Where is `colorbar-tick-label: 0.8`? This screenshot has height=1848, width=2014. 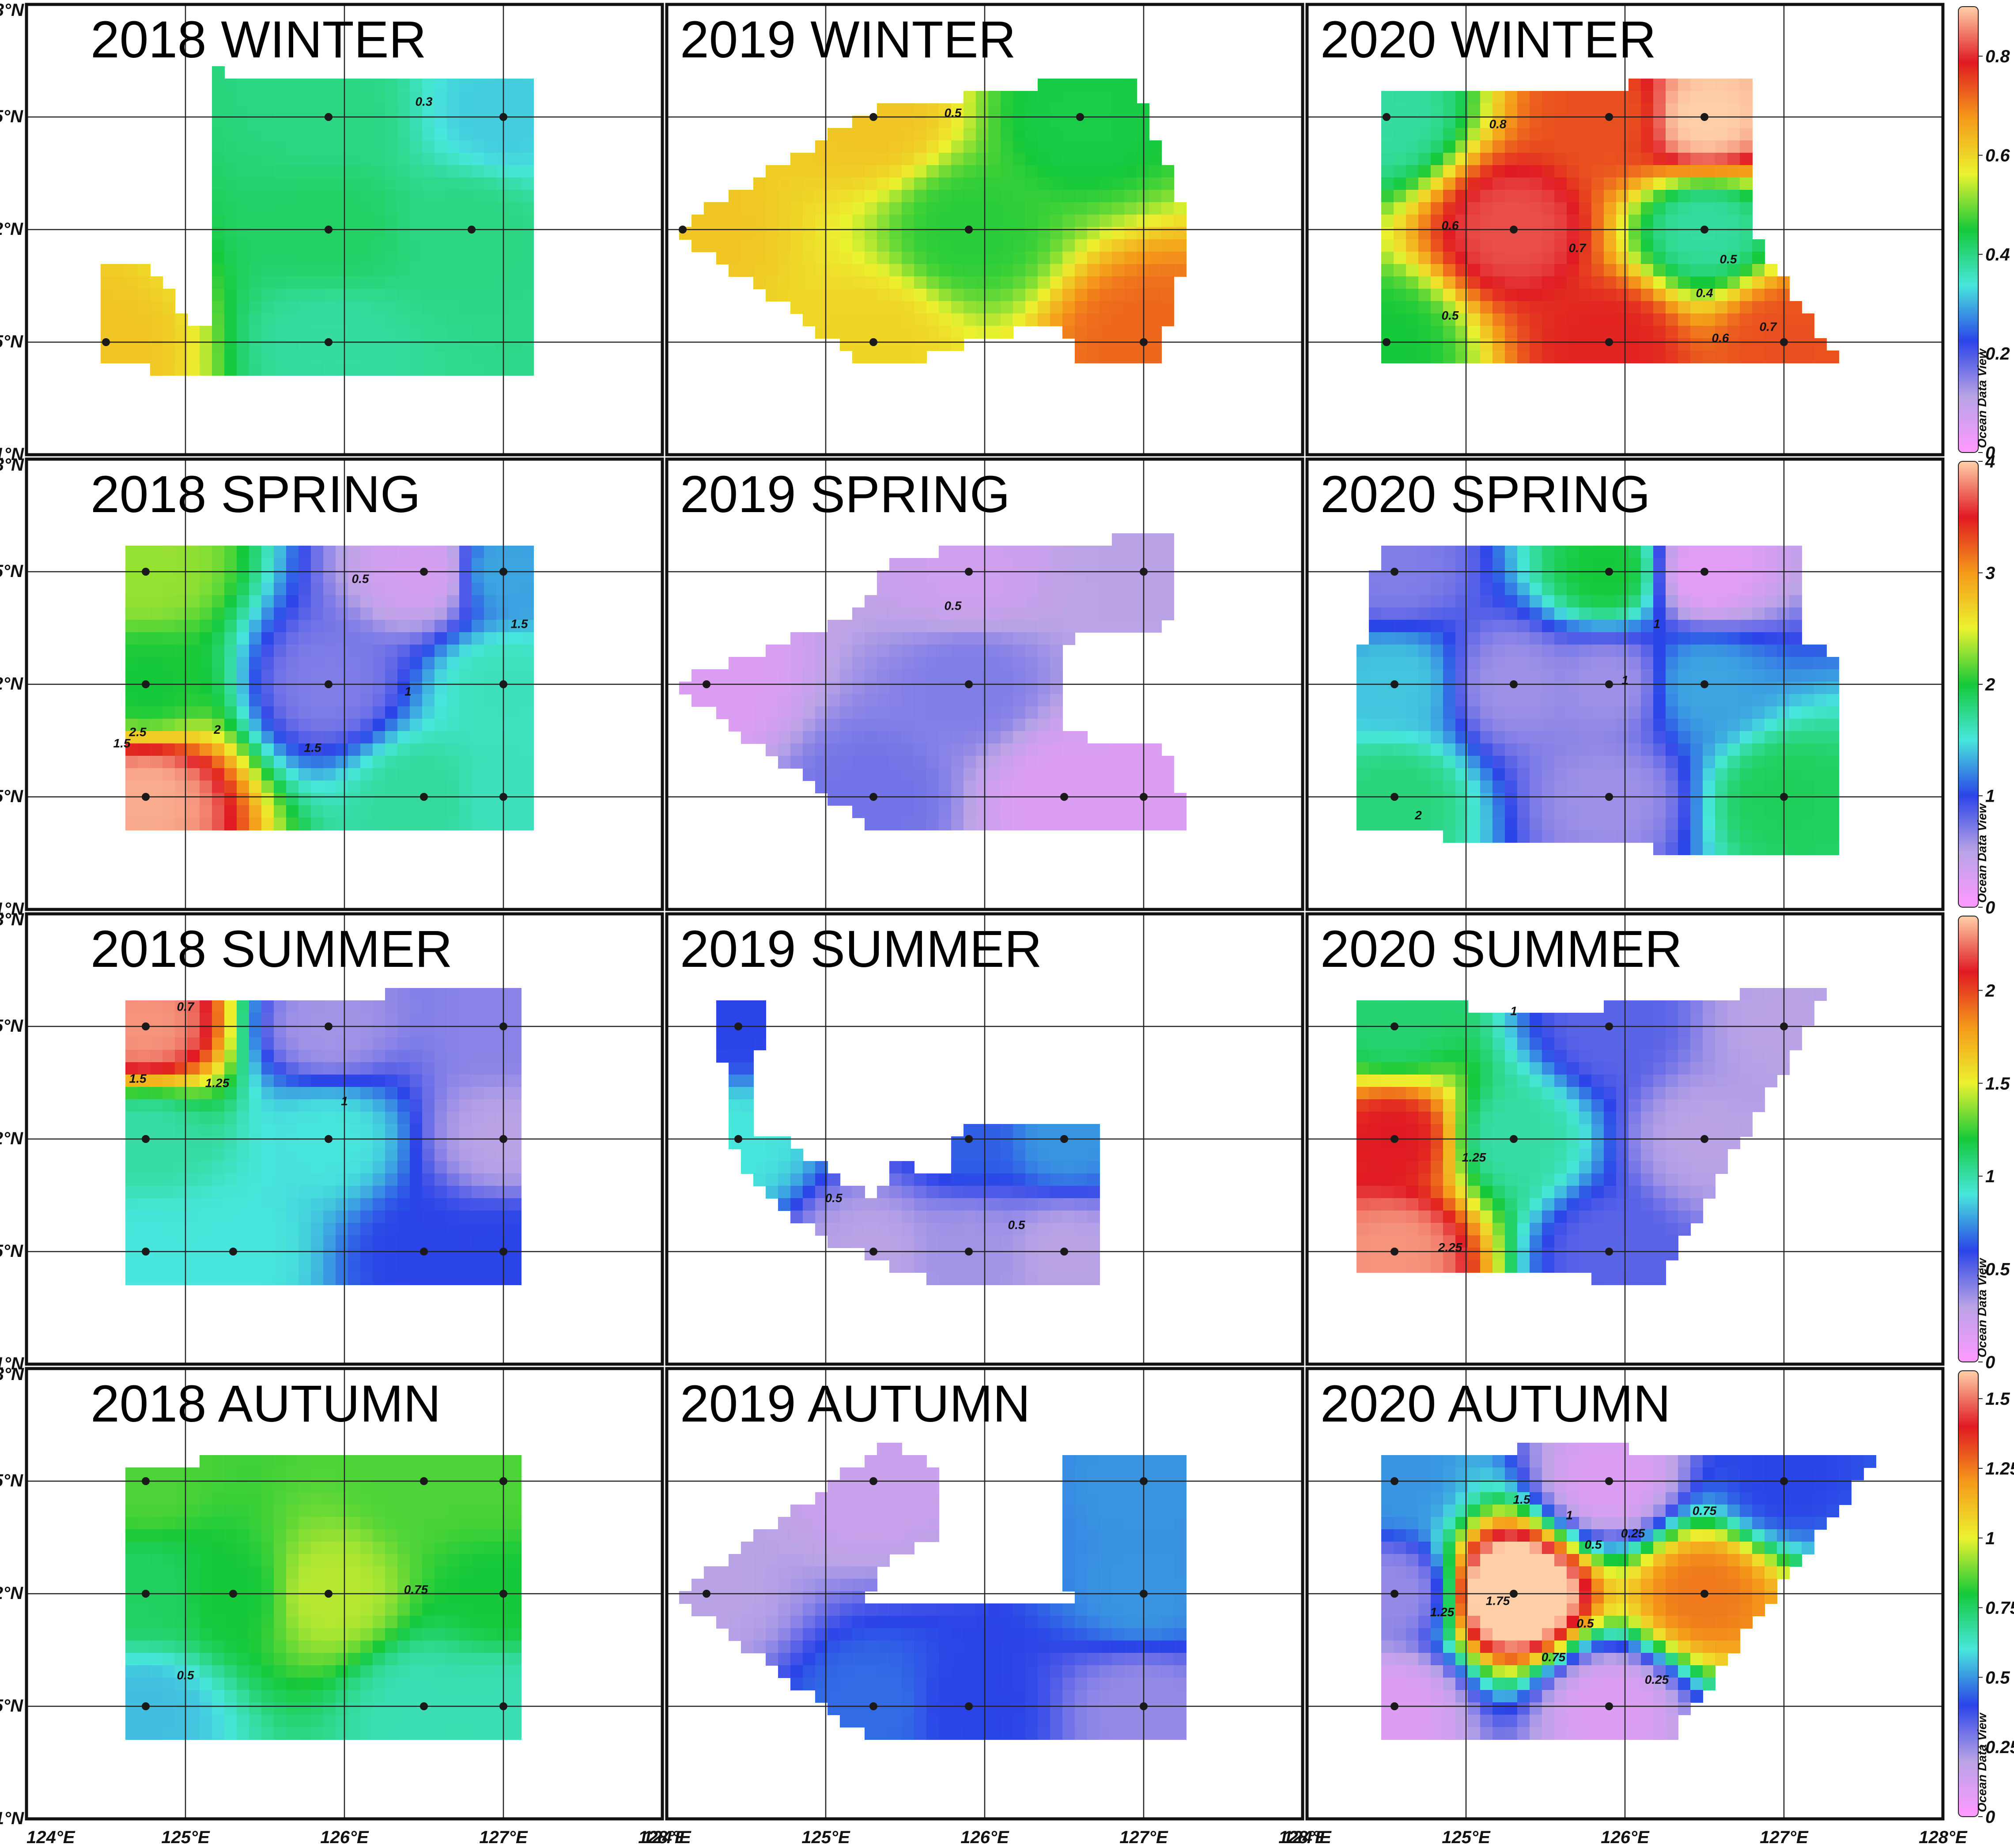
colorbar-tick-label: 0.8 is located at coordinates (1997, 56).